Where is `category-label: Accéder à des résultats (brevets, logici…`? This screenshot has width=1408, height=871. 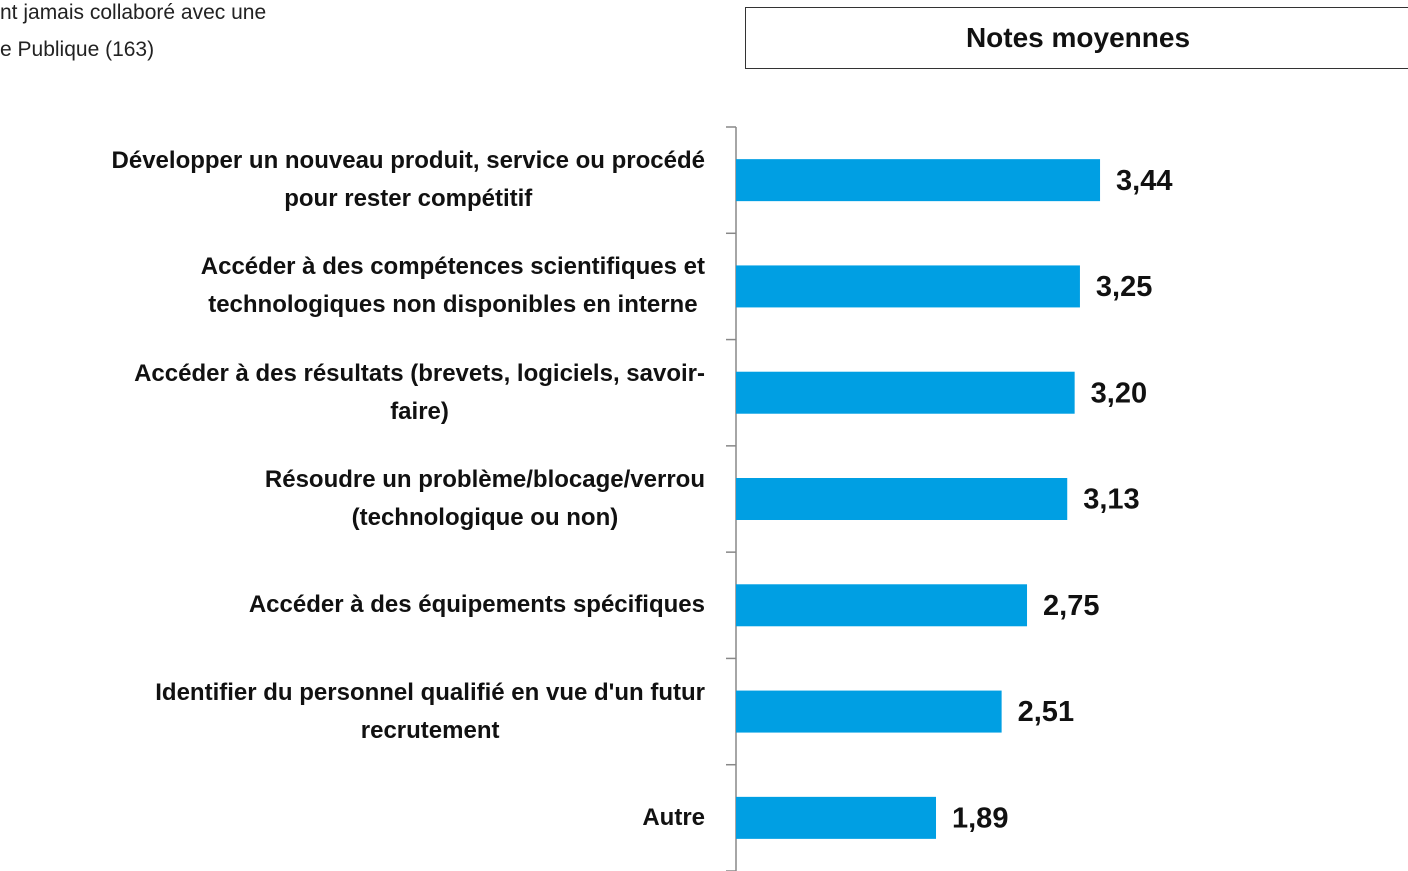
category-label: Accéder à des résultats (brevets, logici… is located at coordinates (419, 392).